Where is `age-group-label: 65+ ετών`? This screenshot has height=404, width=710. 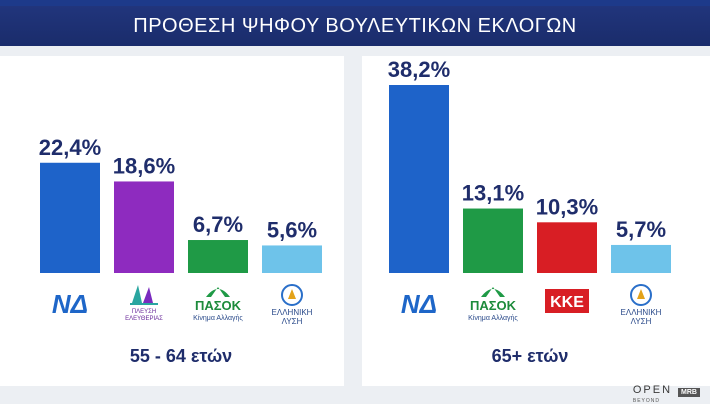 age-group-label: 65+ ετών is located at coordinates (530, 356).